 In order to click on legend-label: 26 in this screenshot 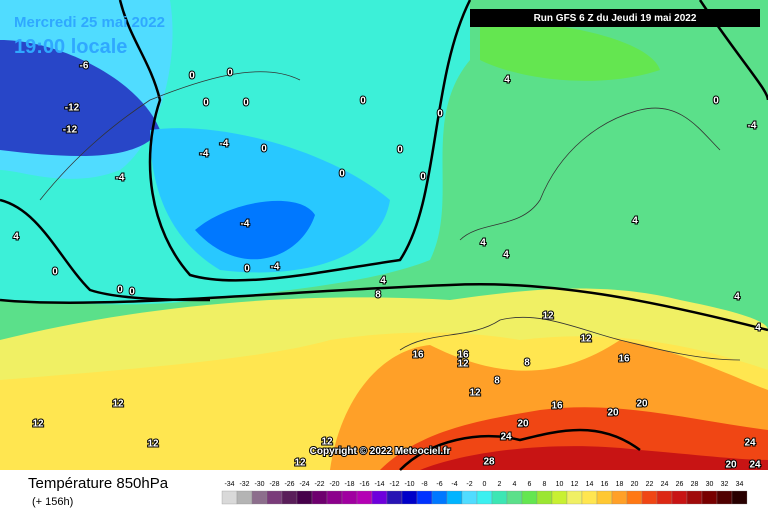, I will do `click(680, 484)`.